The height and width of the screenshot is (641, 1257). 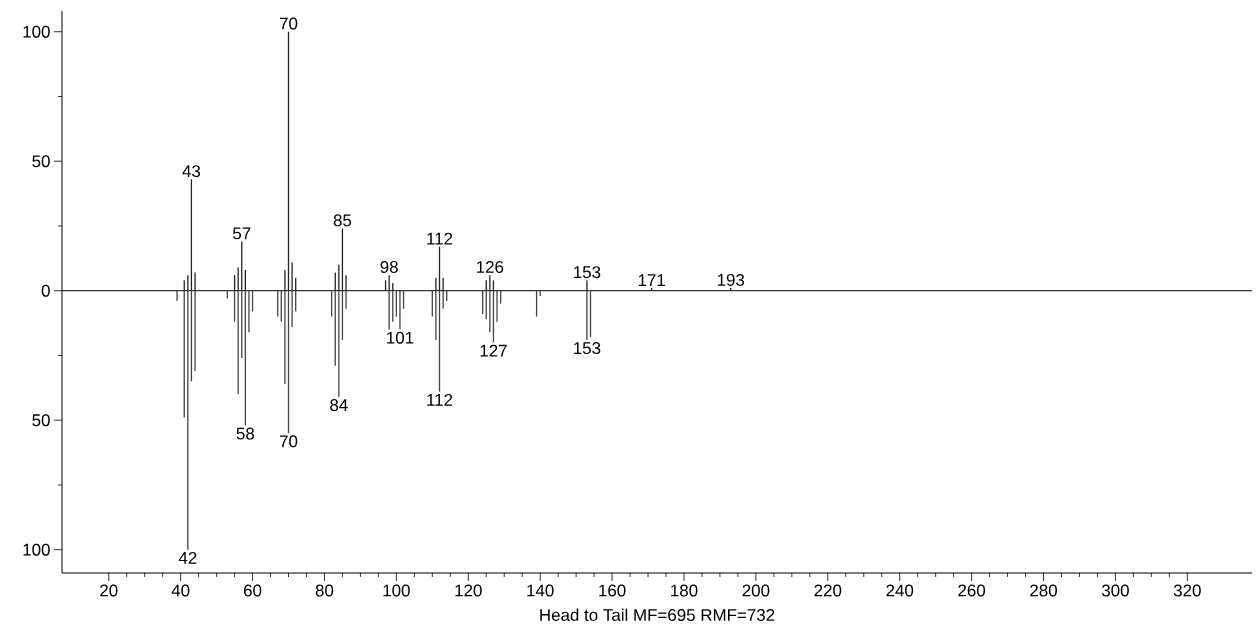 What do you see at coordinates (400, 337) in the screenshot?
I see `annotation: 101` at bounding box center [400, 337].